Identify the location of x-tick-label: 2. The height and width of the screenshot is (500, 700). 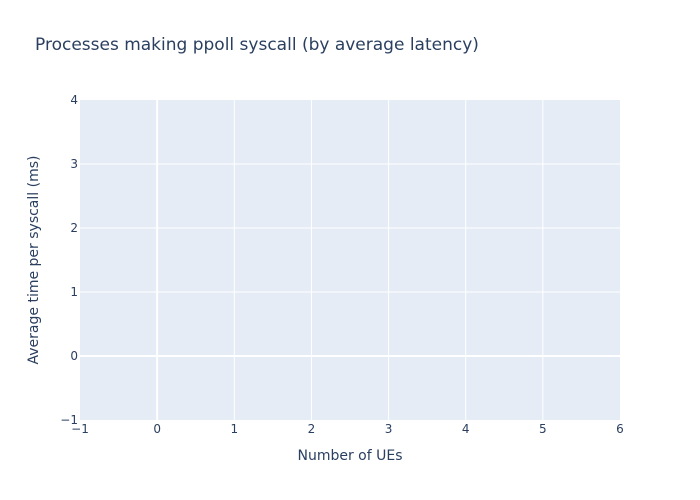
(312, 429).